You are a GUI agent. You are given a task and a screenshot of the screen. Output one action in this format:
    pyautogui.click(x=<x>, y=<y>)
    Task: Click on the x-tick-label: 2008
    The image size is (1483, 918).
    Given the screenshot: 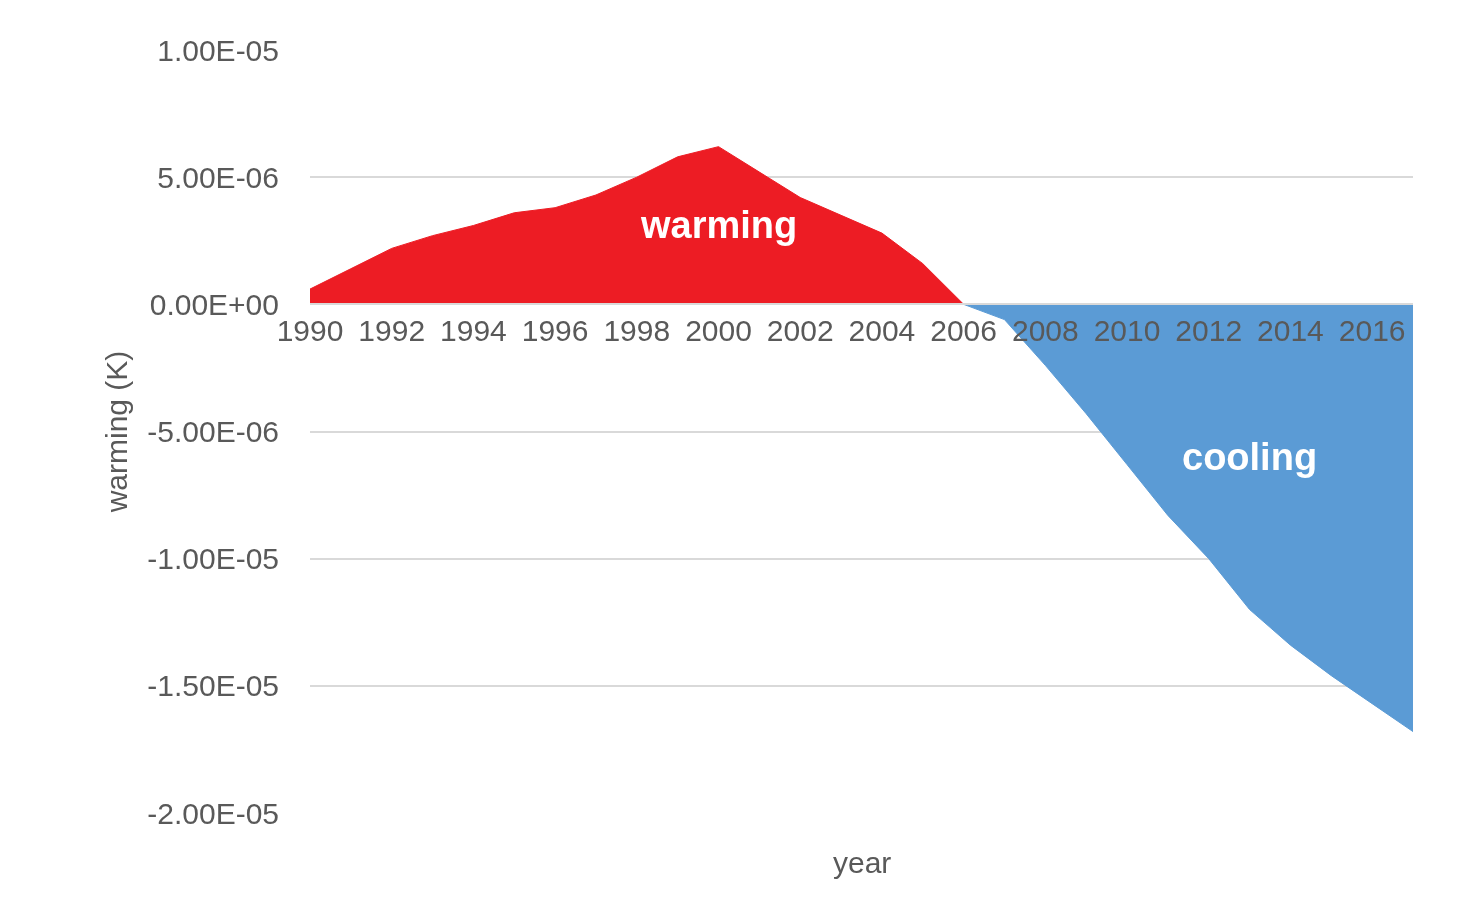 What is the action you would take?
    pyautogui.click(x=1045, y=331)
    